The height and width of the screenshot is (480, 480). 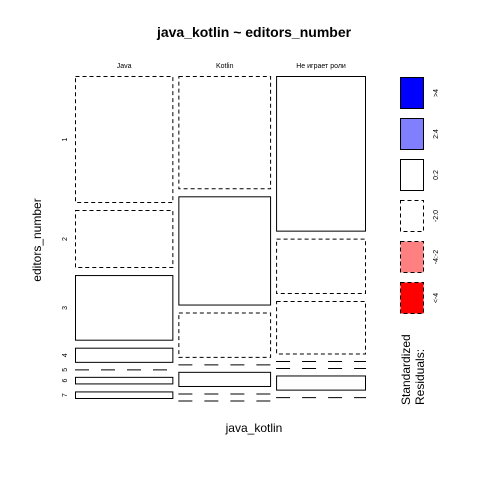 I want to click on y-axis-label: editors_number, so click(x=37, y=239).